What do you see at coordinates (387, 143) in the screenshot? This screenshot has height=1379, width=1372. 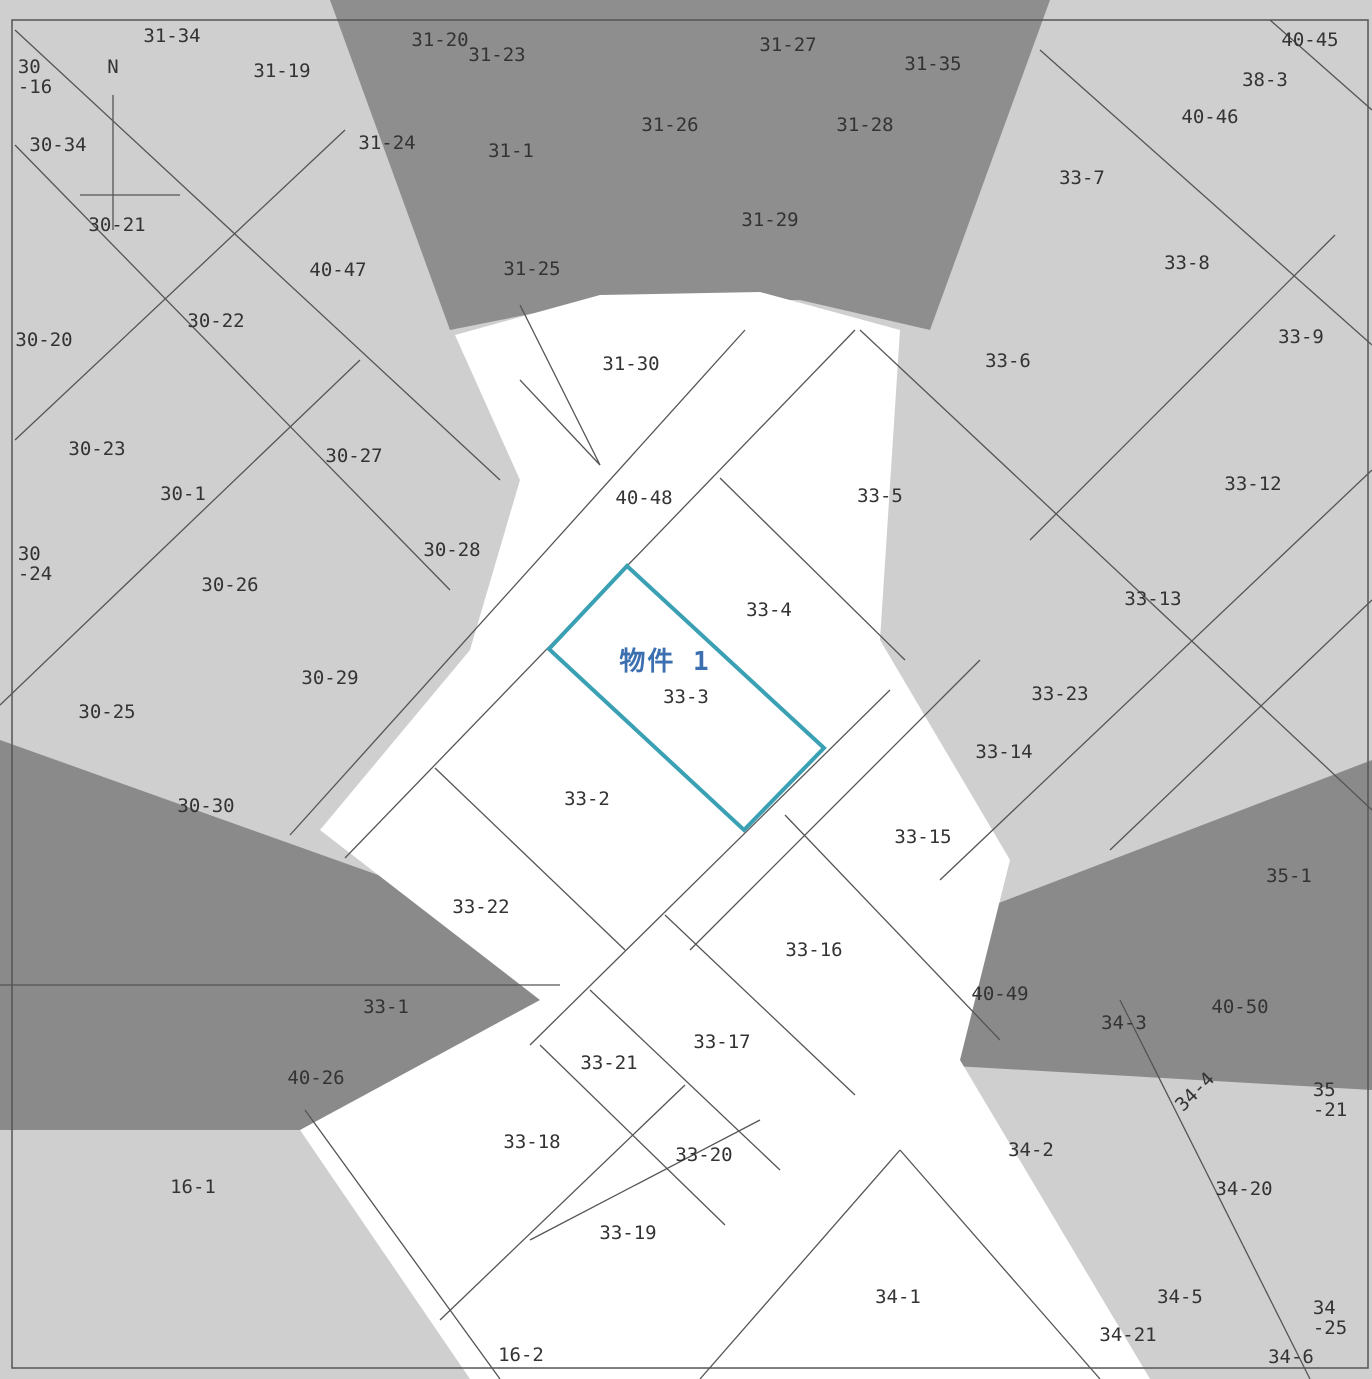 I see `parcel-label: 31-24` at bounding box center [387, 143].